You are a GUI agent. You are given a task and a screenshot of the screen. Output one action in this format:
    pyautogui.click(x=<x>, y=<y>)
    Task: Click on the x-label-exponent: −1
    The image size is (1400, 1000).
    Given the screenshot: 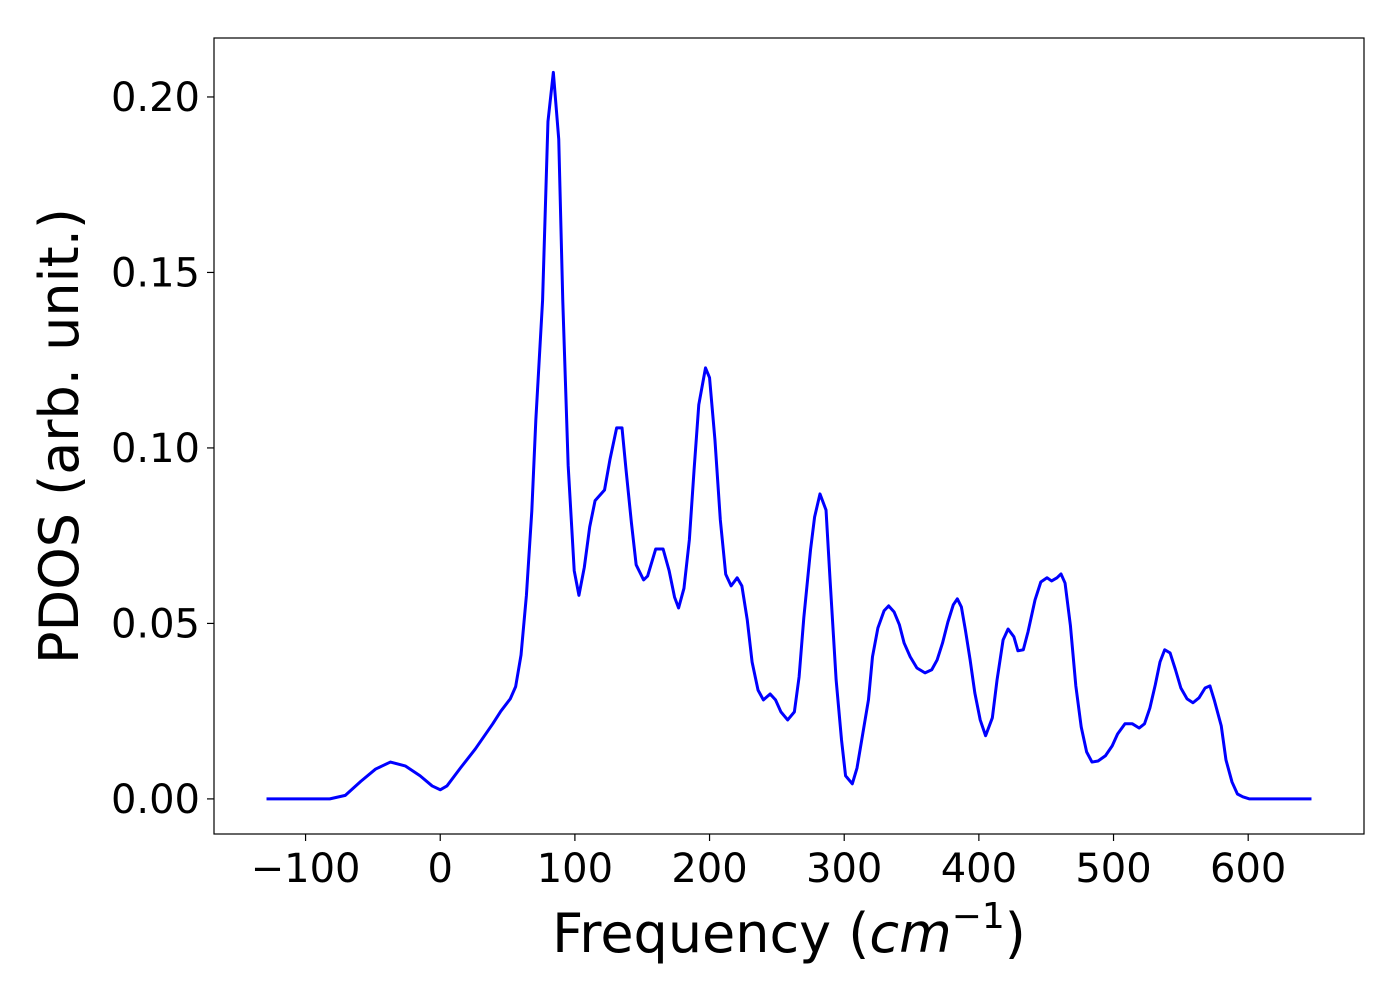 What is the action you would take?
    pyautogui.click(x=978, y=916)
    